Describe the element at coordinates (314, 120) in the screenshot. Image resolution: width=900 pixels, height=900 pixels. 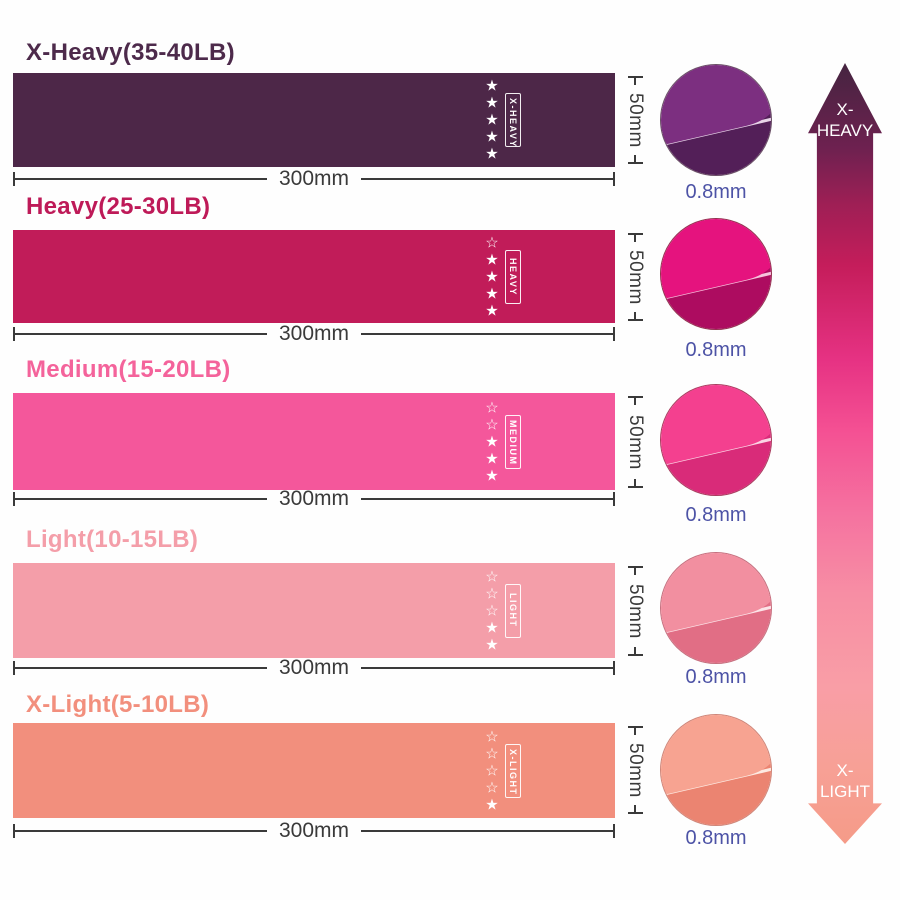
I see `band-swatch-x-heavy: ★ ★ ★ ★ ★ X-HEAVY` at that location.